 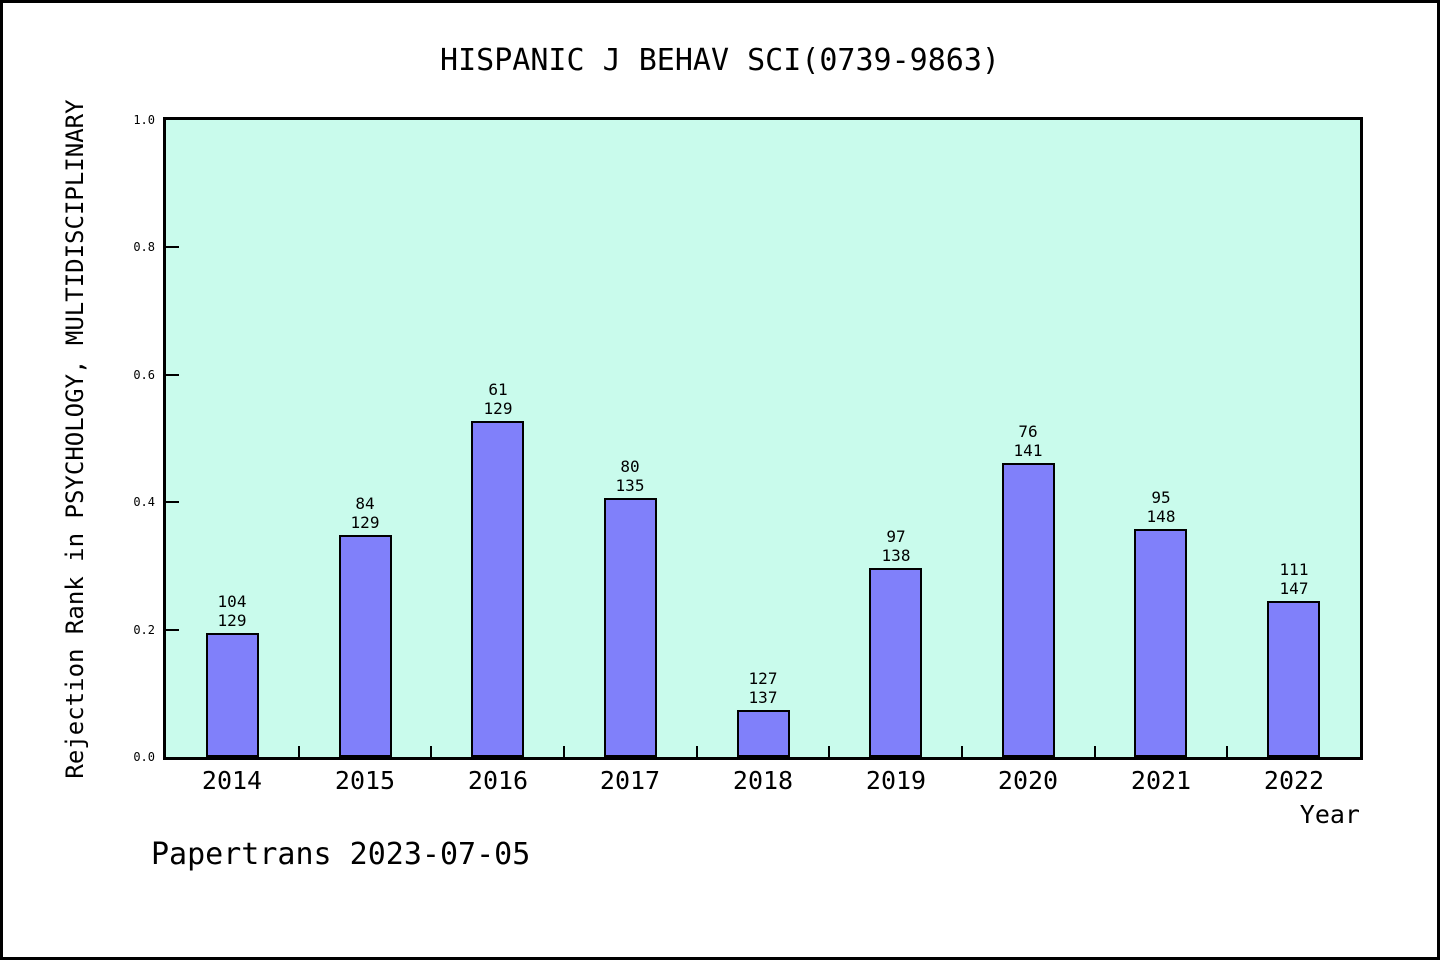 What do you see at coordinates (144, 247) in the screenshot?
I see `y-tick-label: 0.8` at bounding box center [144, 247].